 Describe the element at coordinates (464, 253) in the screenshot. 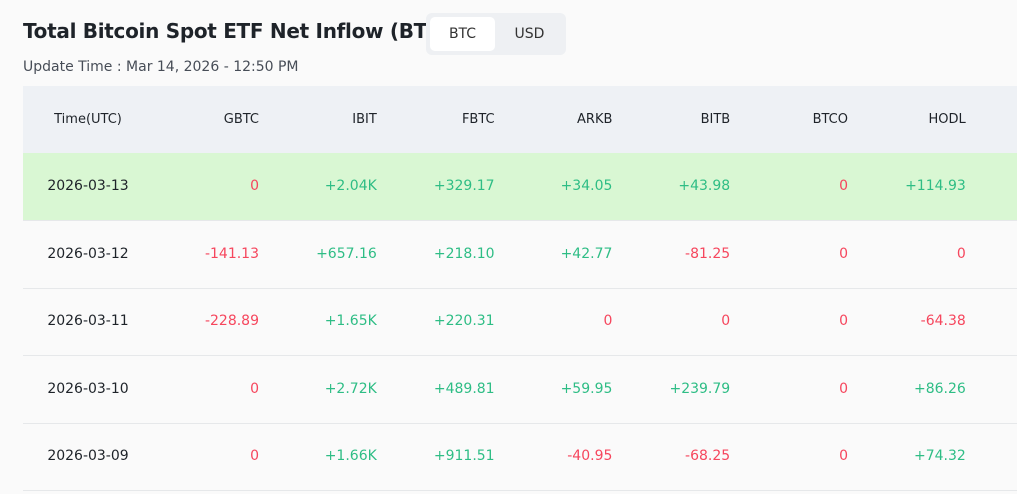

I see `flow-cell: +218.10` at that location.